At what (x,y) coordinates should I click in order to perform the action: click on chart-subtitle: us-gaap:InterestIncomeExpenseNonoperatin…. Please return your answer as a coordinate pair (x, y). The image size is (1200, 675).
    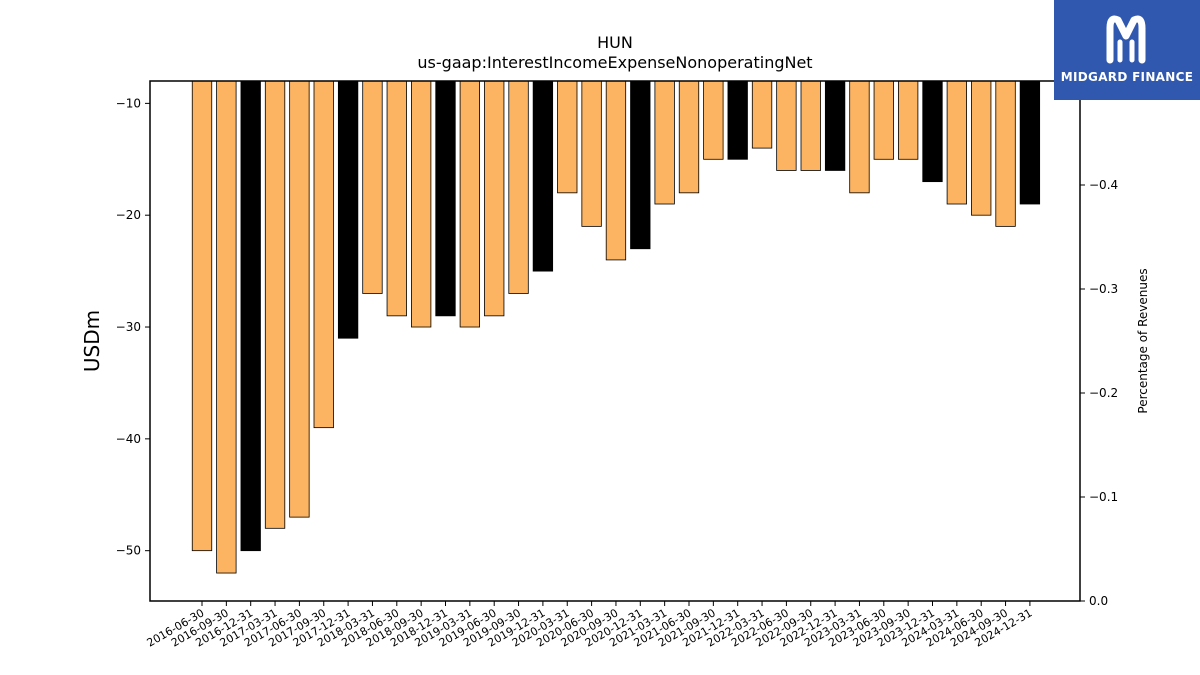
    Looking at the image, I should click on (614, 62).